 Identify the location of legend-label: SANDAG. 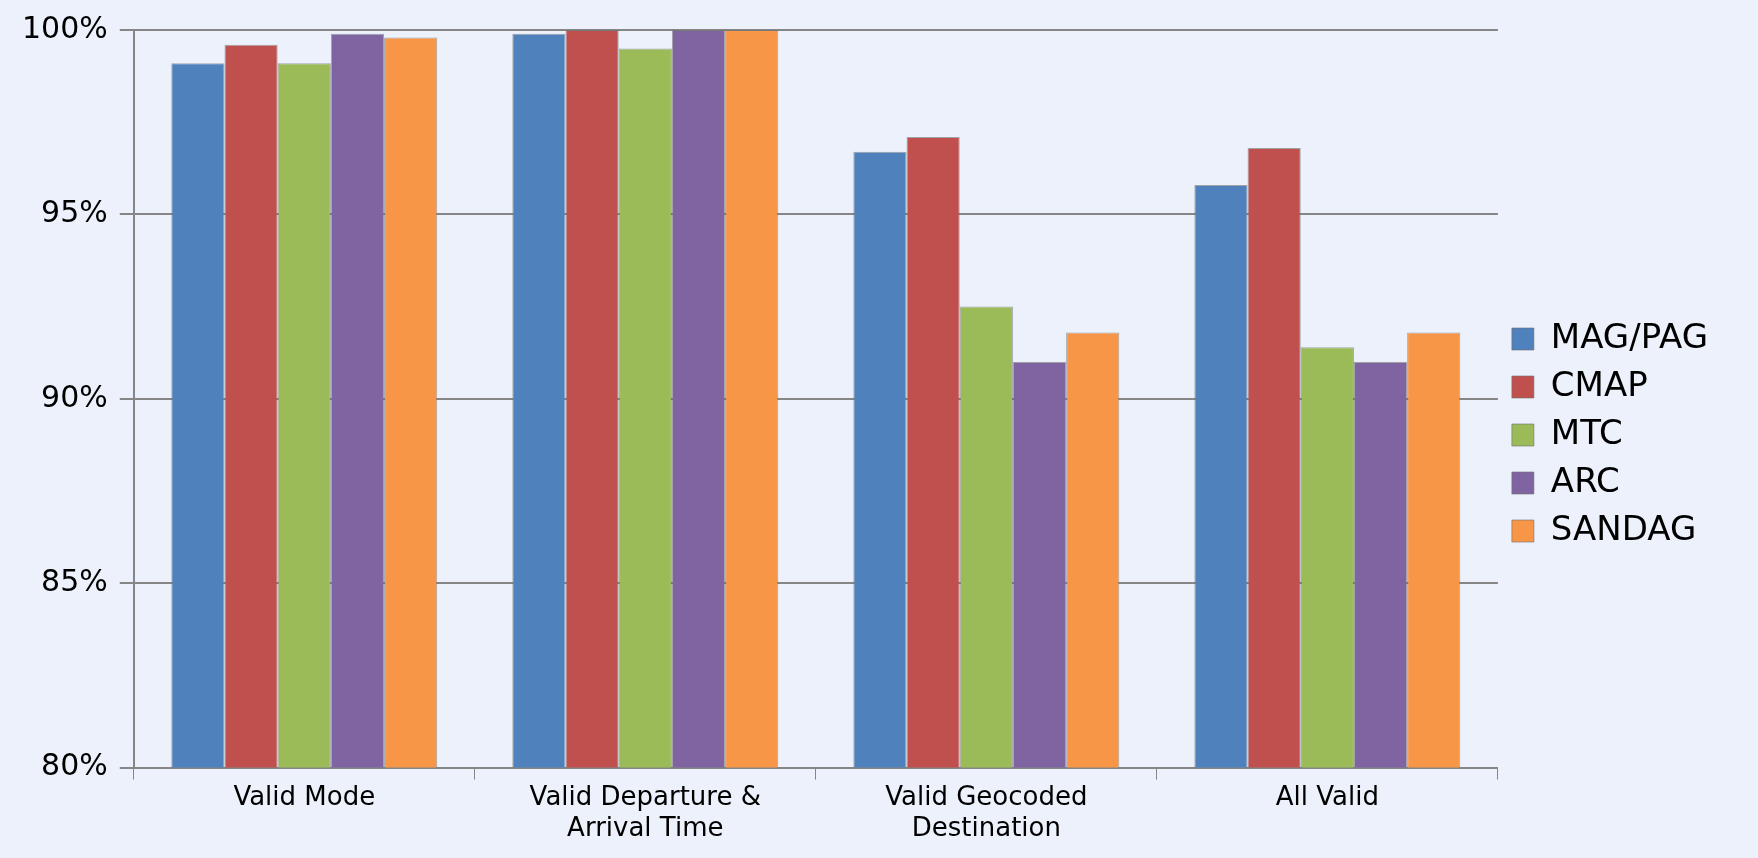
(1623, 527).